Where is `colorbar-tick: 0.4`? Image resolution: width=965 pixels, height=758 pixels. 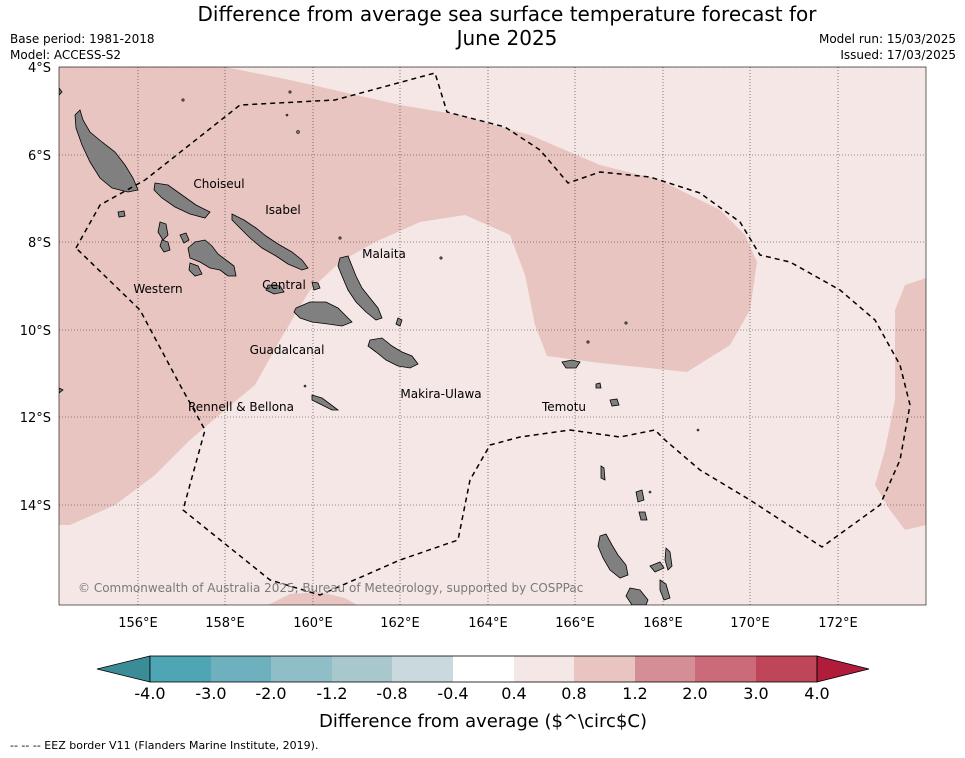
colorbar-tick: 0.4 is located at coordinates (513, 693).